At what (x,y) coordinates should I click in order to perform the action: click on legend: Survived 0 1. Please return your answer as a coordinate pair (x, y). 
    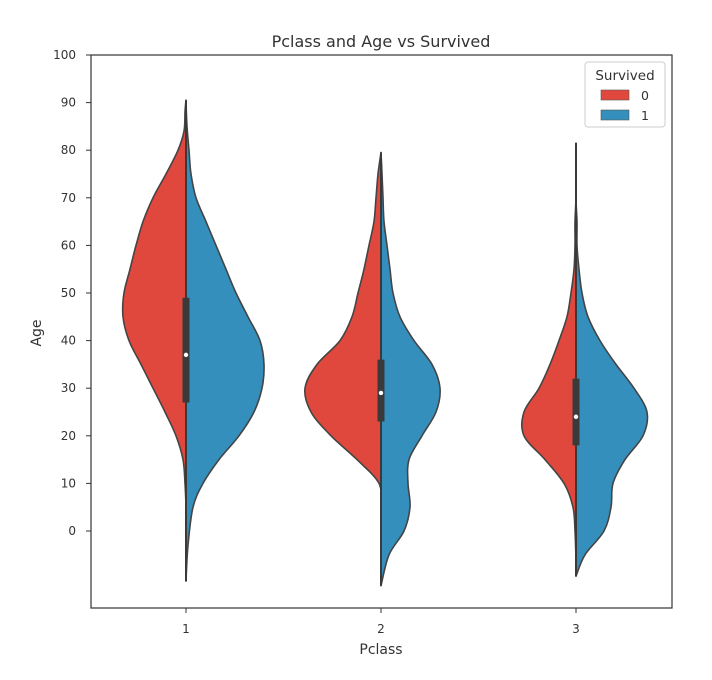
    Looking at the image, I should click on (625, 94).